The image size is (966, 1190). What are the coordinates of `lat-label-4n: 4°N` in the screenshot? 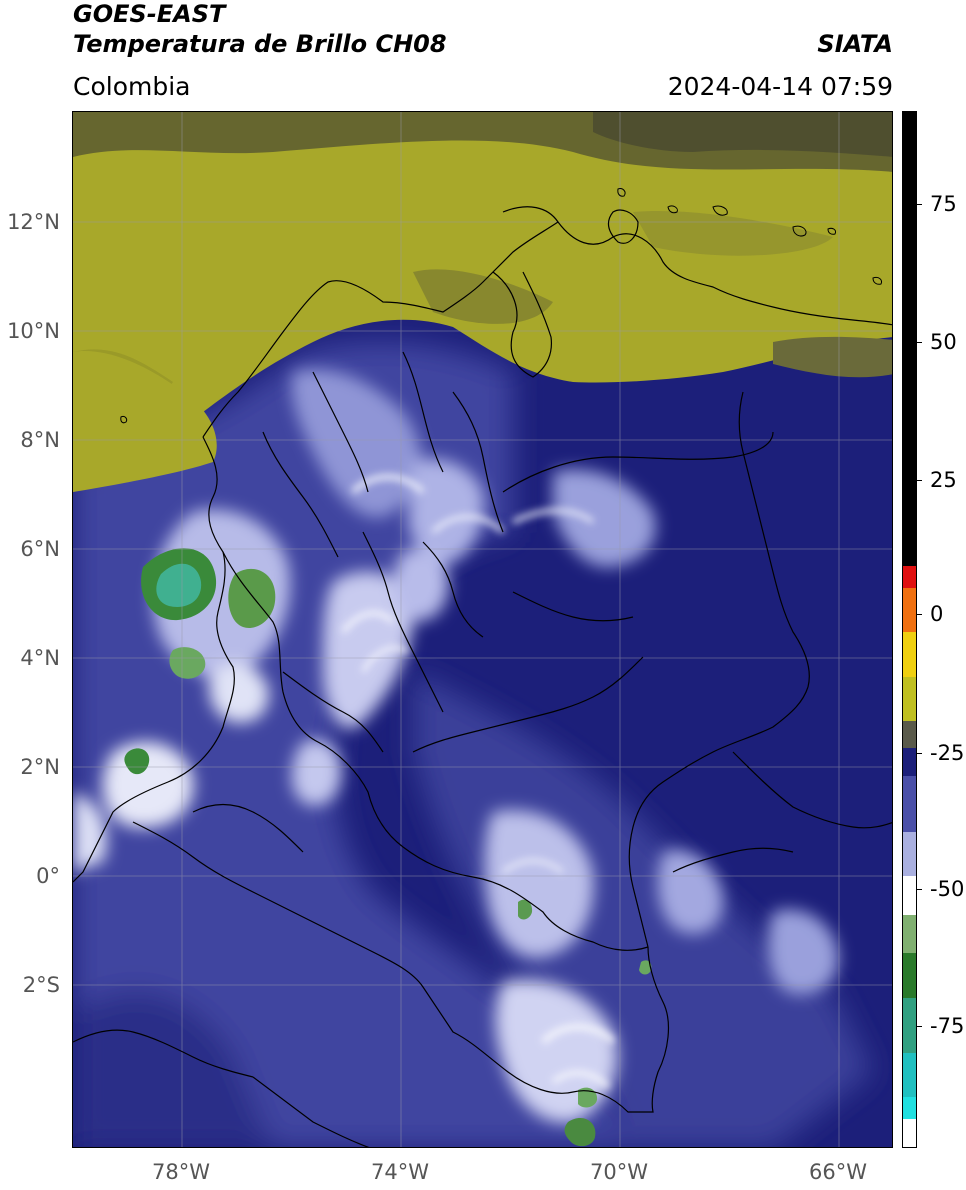 It's located at (40, 658).